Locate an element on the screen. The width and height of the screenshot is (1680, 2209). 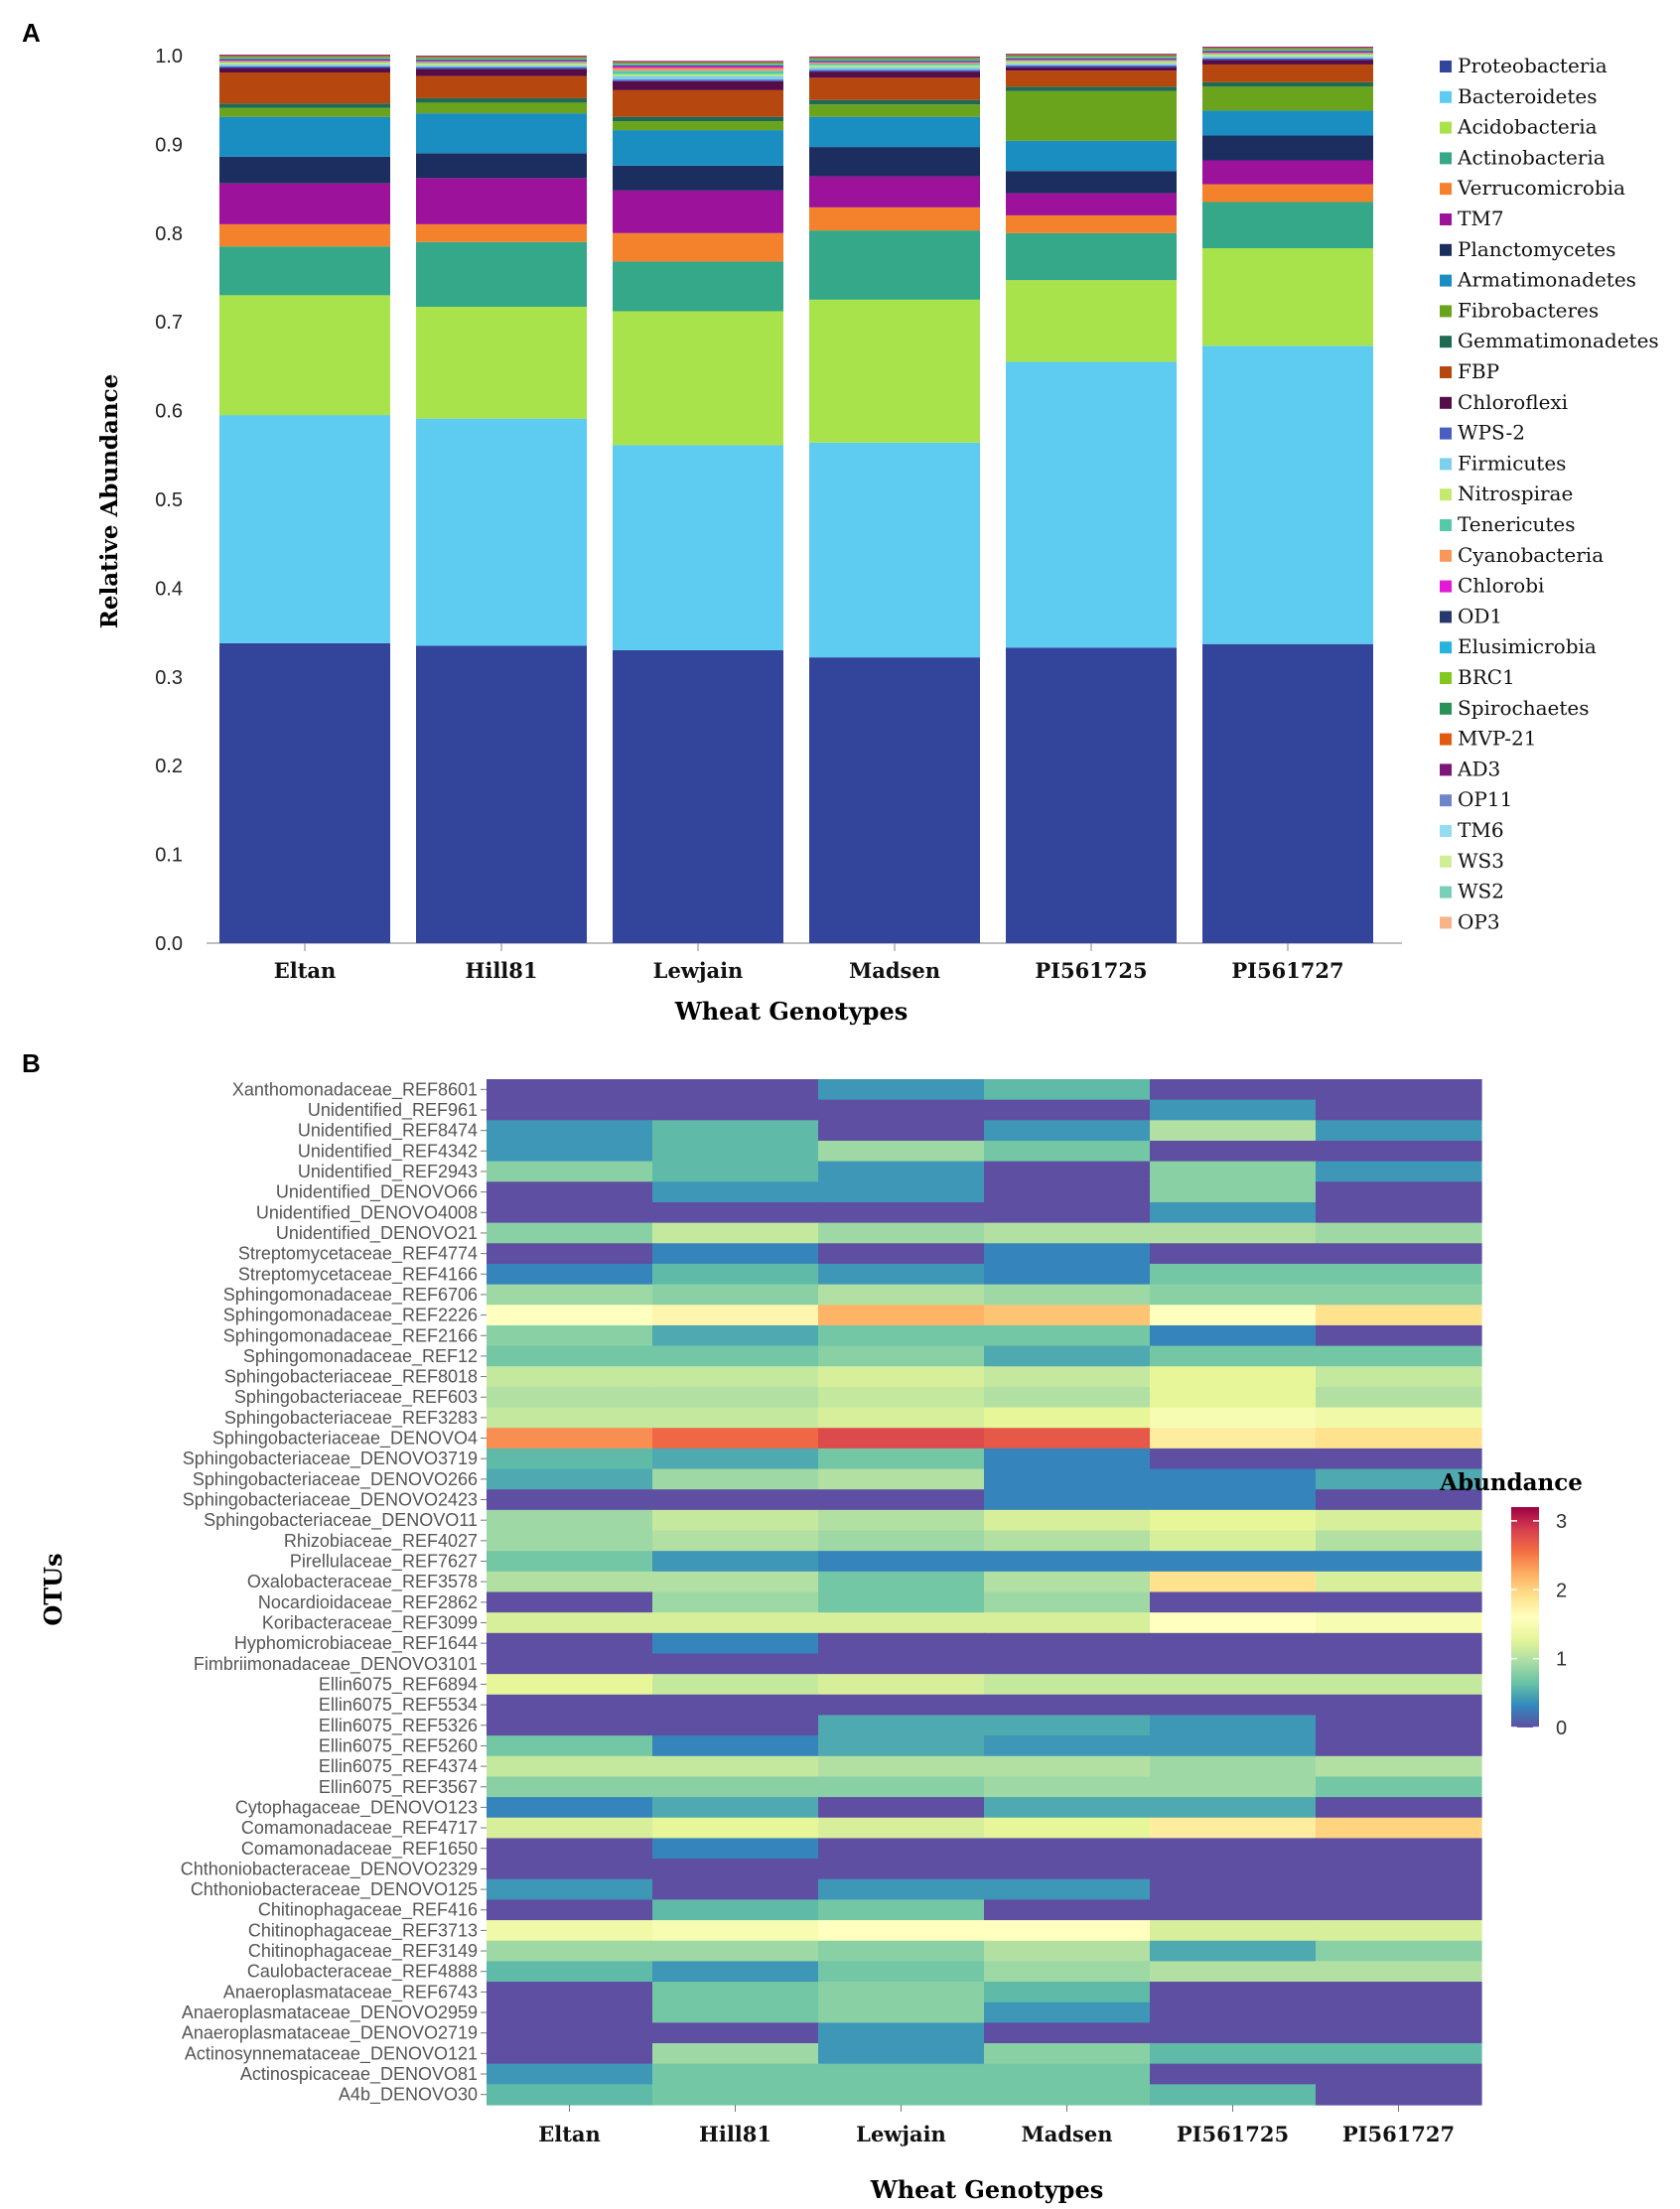
heatmap-cell-rhizobiaceae-ref4027-madsen is located at coordinates (1067, 1541).